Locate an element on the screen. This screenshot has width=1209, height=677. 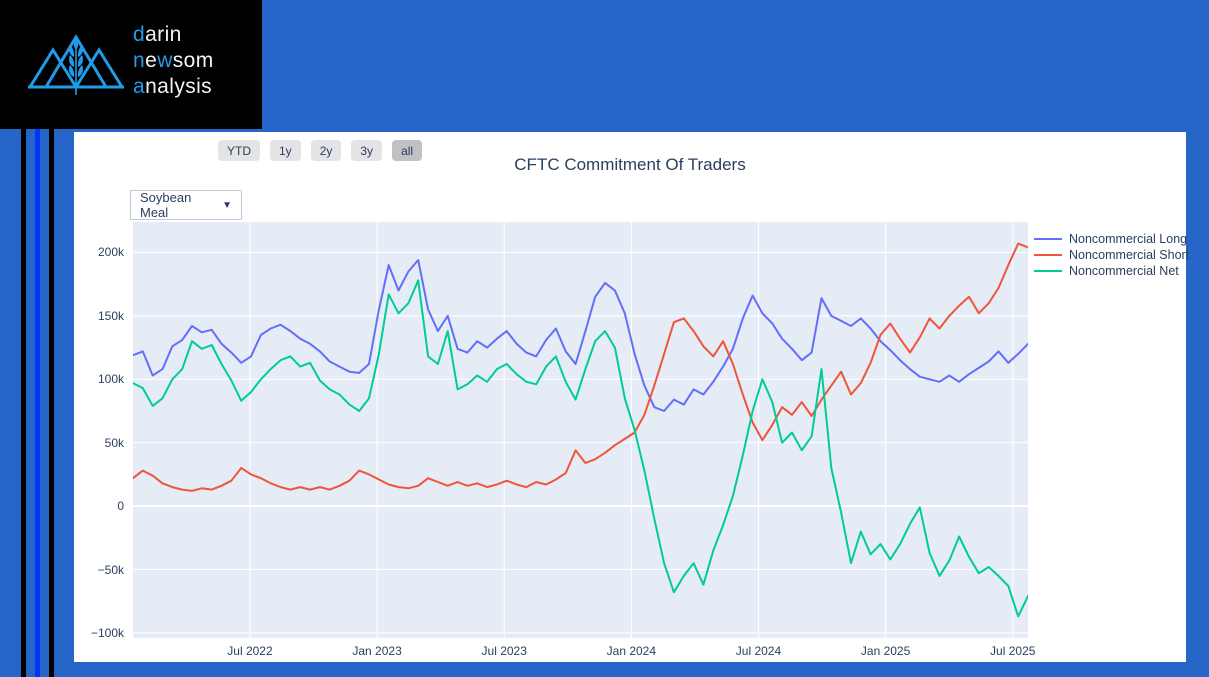
brand-header: darin newsom analysis is located at coordinates (131, 64).